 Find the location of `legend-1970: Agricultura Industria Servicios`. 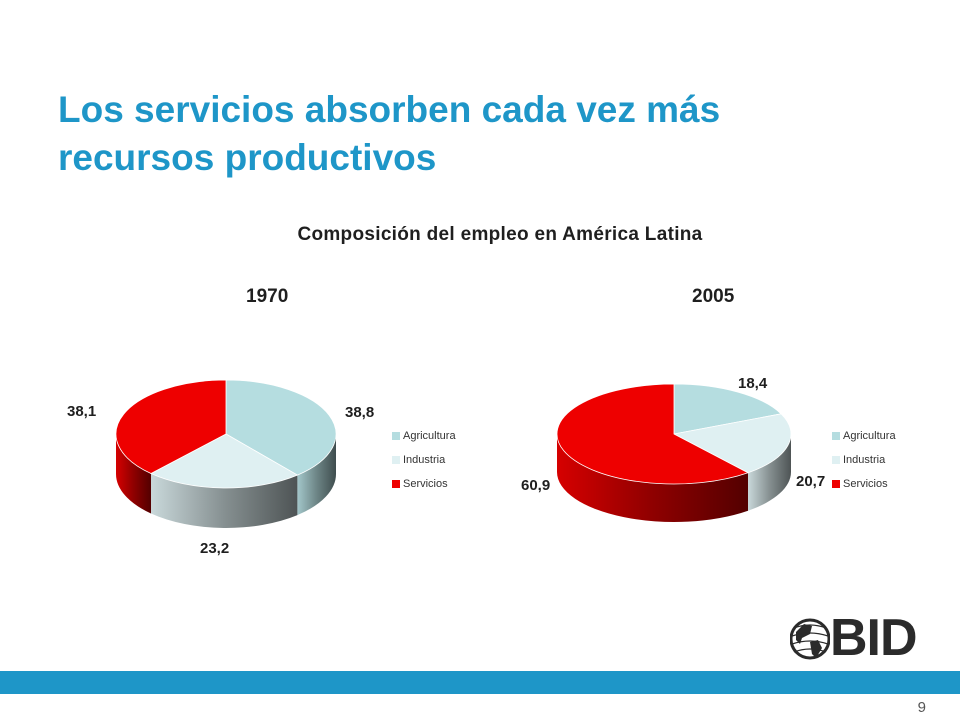

legend-1970: Agricultura Industria Servicios is located at coordinates (424, 460).